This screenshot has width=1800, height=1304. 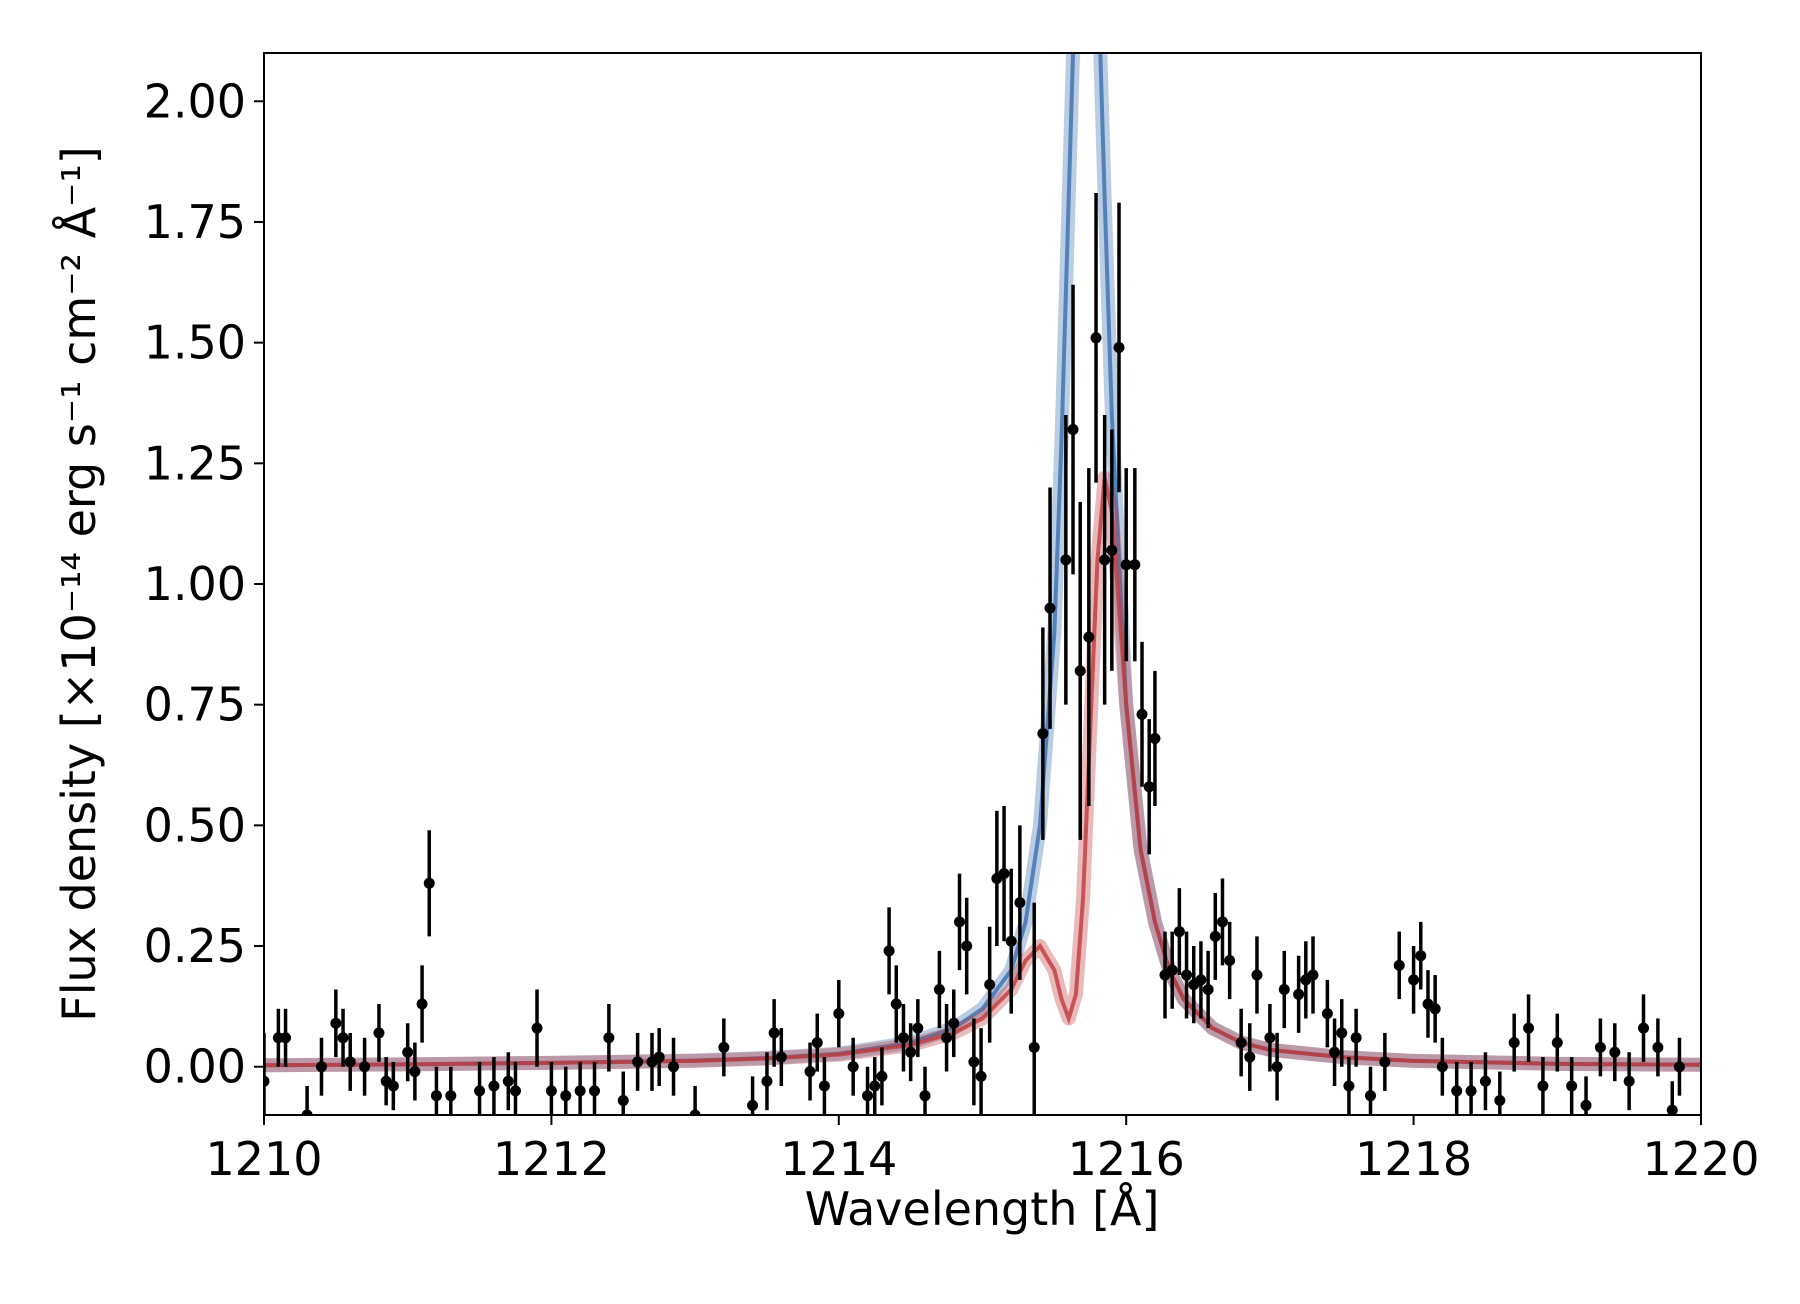 What do you see at coordinates (1700, 1159) in the screenshot?
I see `x-tick-label: 1220` at bounding box center [1700, 1159].